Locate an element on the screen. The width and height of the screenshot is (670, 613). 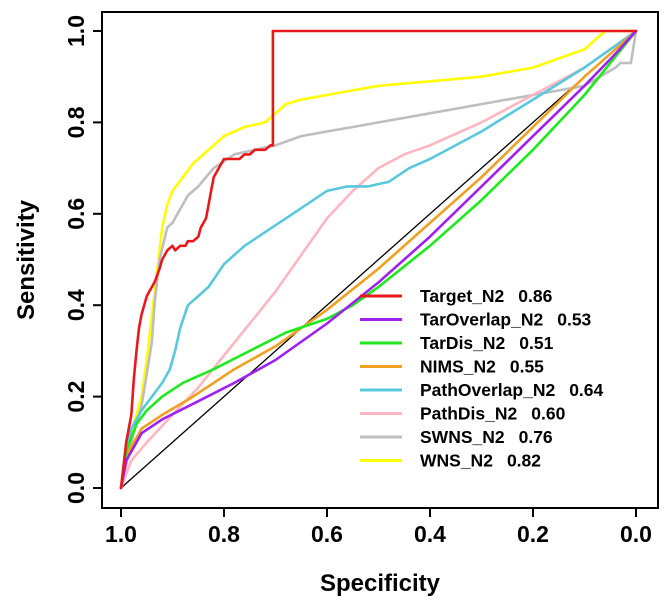
legend-series-name: TarOverlap_N2 is located at coordinates (481, 320).